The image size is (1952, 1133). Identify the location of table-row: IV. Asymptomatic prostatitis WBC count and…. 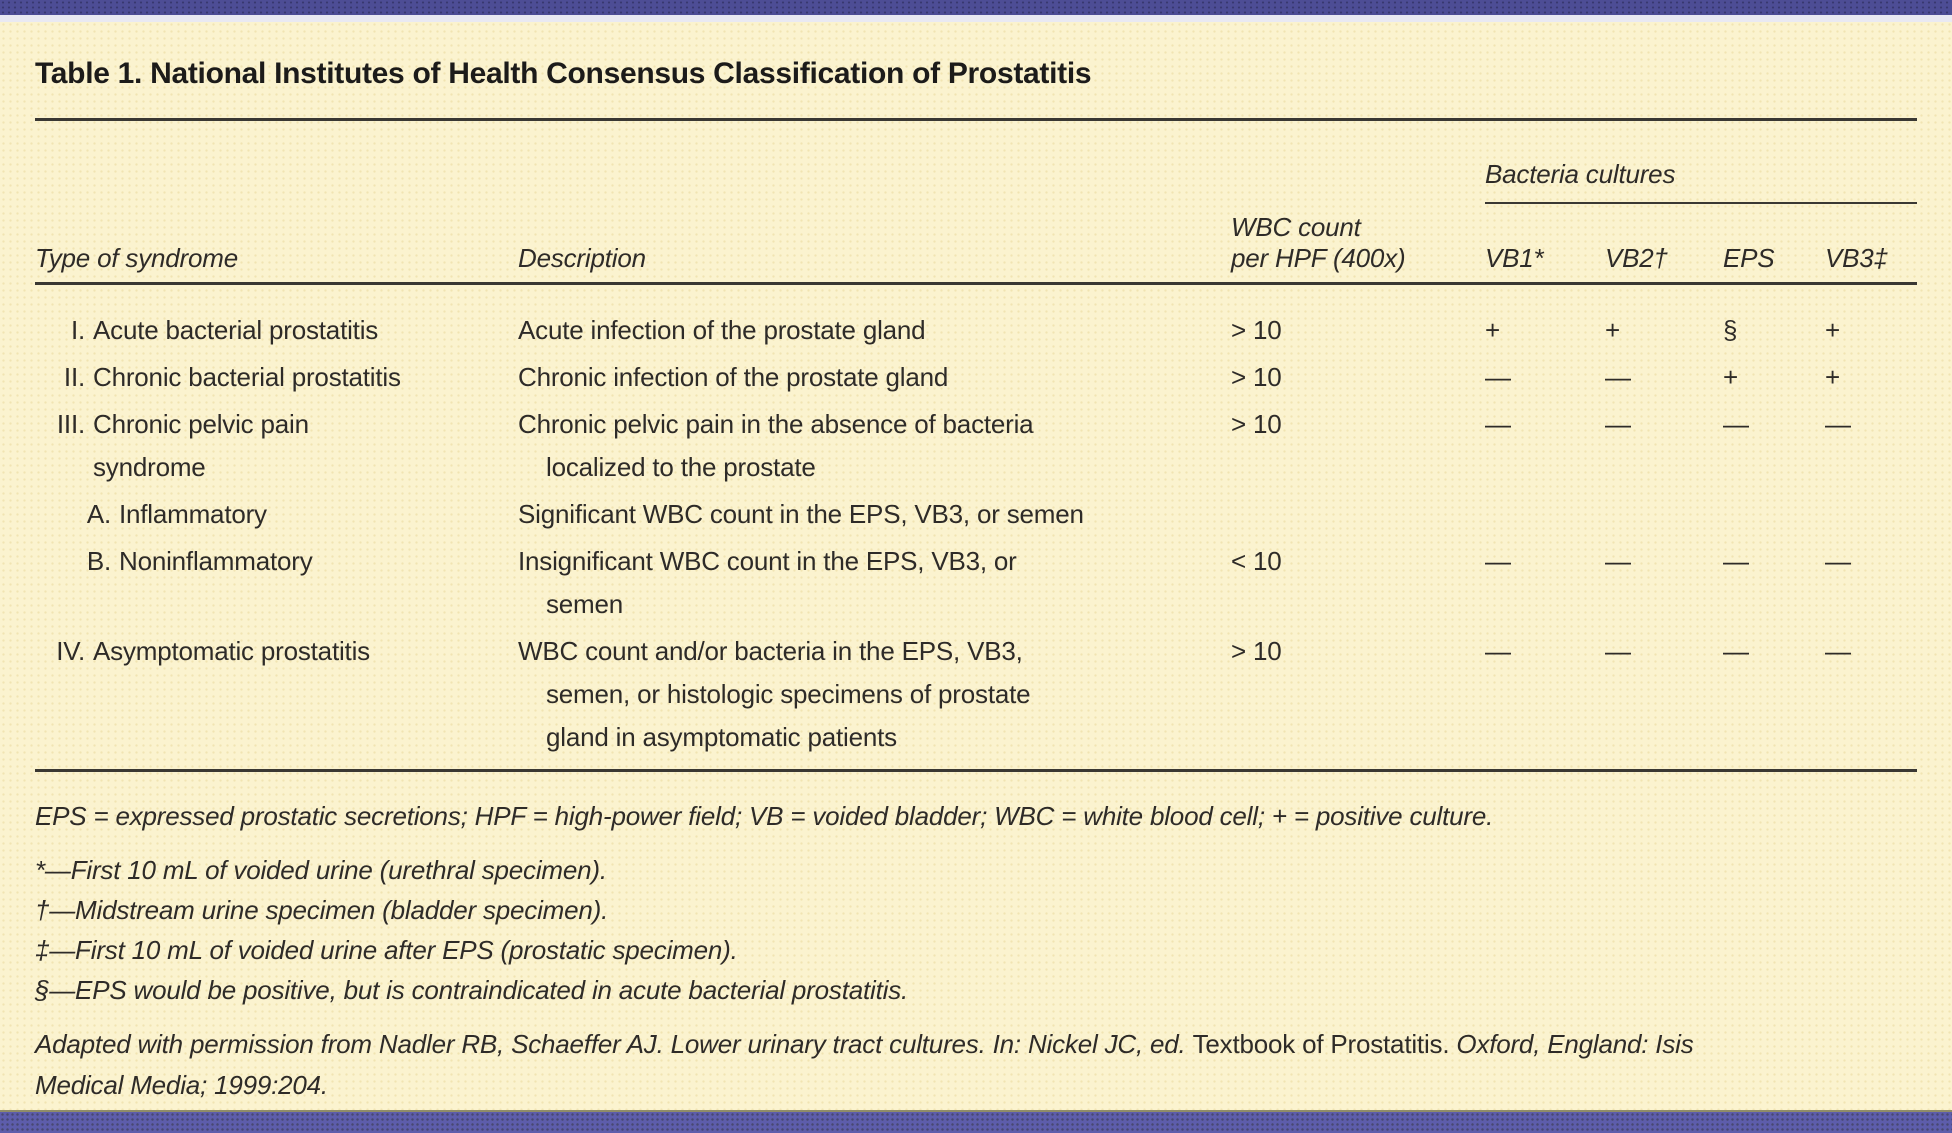
(976, 694).